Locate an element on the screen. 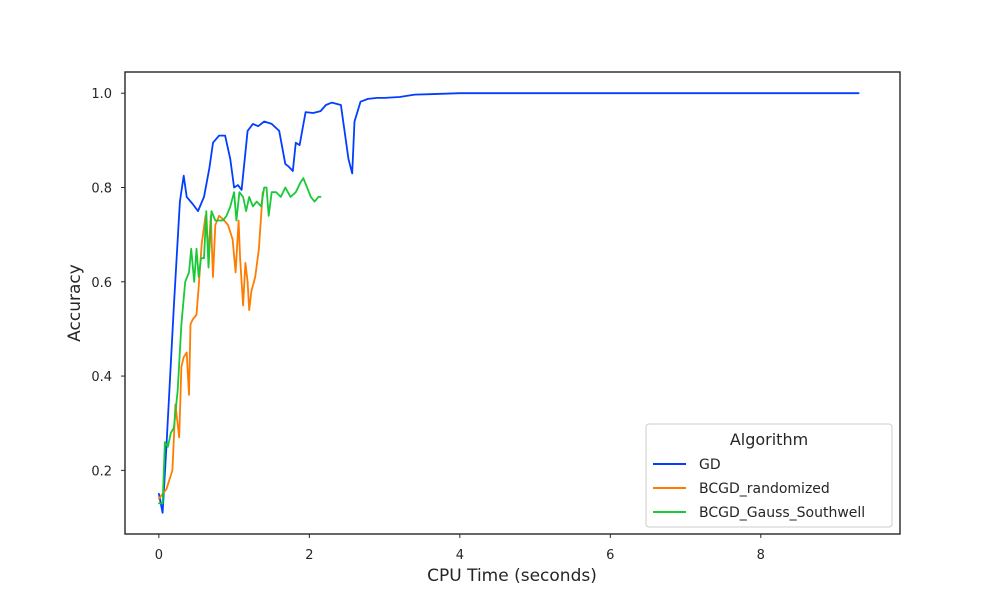  y-axis-label: Accuracy is located at coordinates (75, 303).